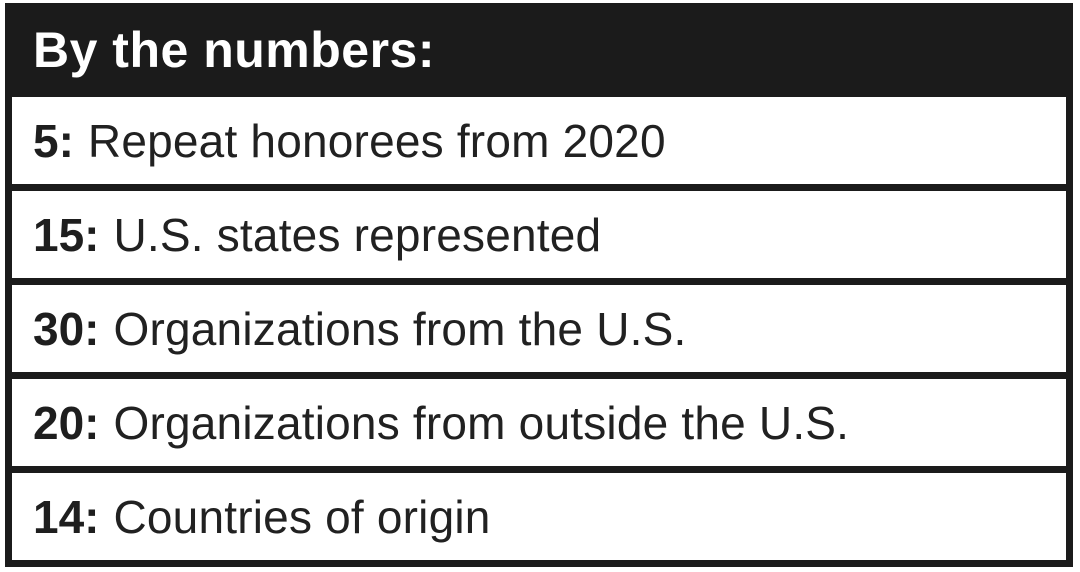  What do you see at coordinates (539, 516) in the screenshot?
I see `table-row: 14: Countries of origin` at bounding box center [539, 516].